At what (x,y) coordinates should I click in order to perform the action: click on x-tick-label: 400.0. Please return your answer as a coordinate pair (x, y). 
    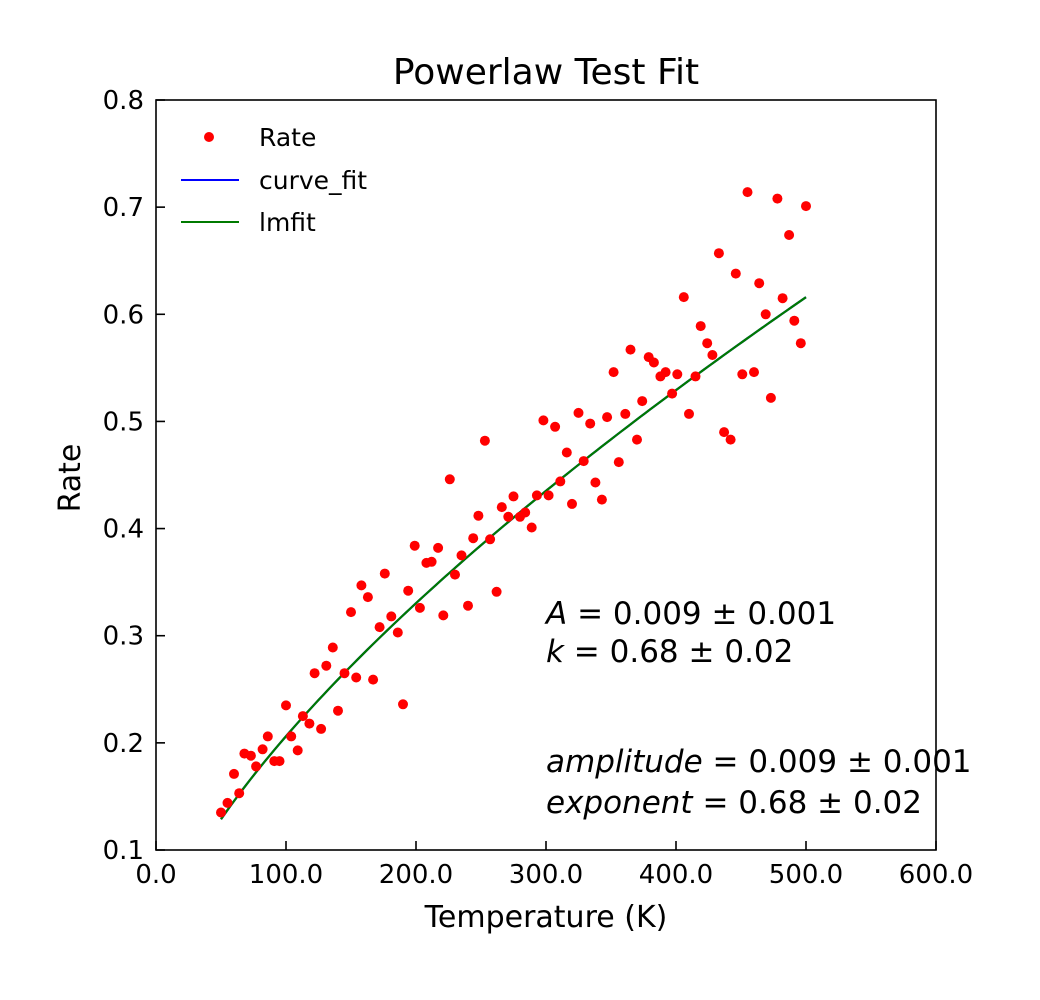
    Looking at the image, I should click on (676, 875).